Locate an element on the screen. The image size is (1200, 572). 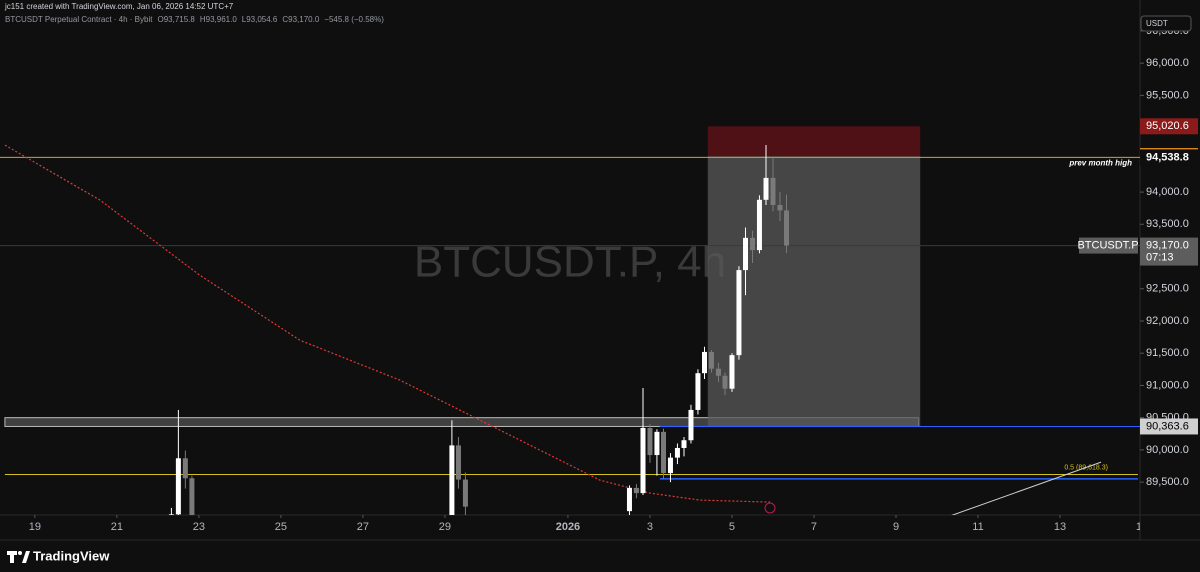
alert-icon is located at coordinates (770, 508).